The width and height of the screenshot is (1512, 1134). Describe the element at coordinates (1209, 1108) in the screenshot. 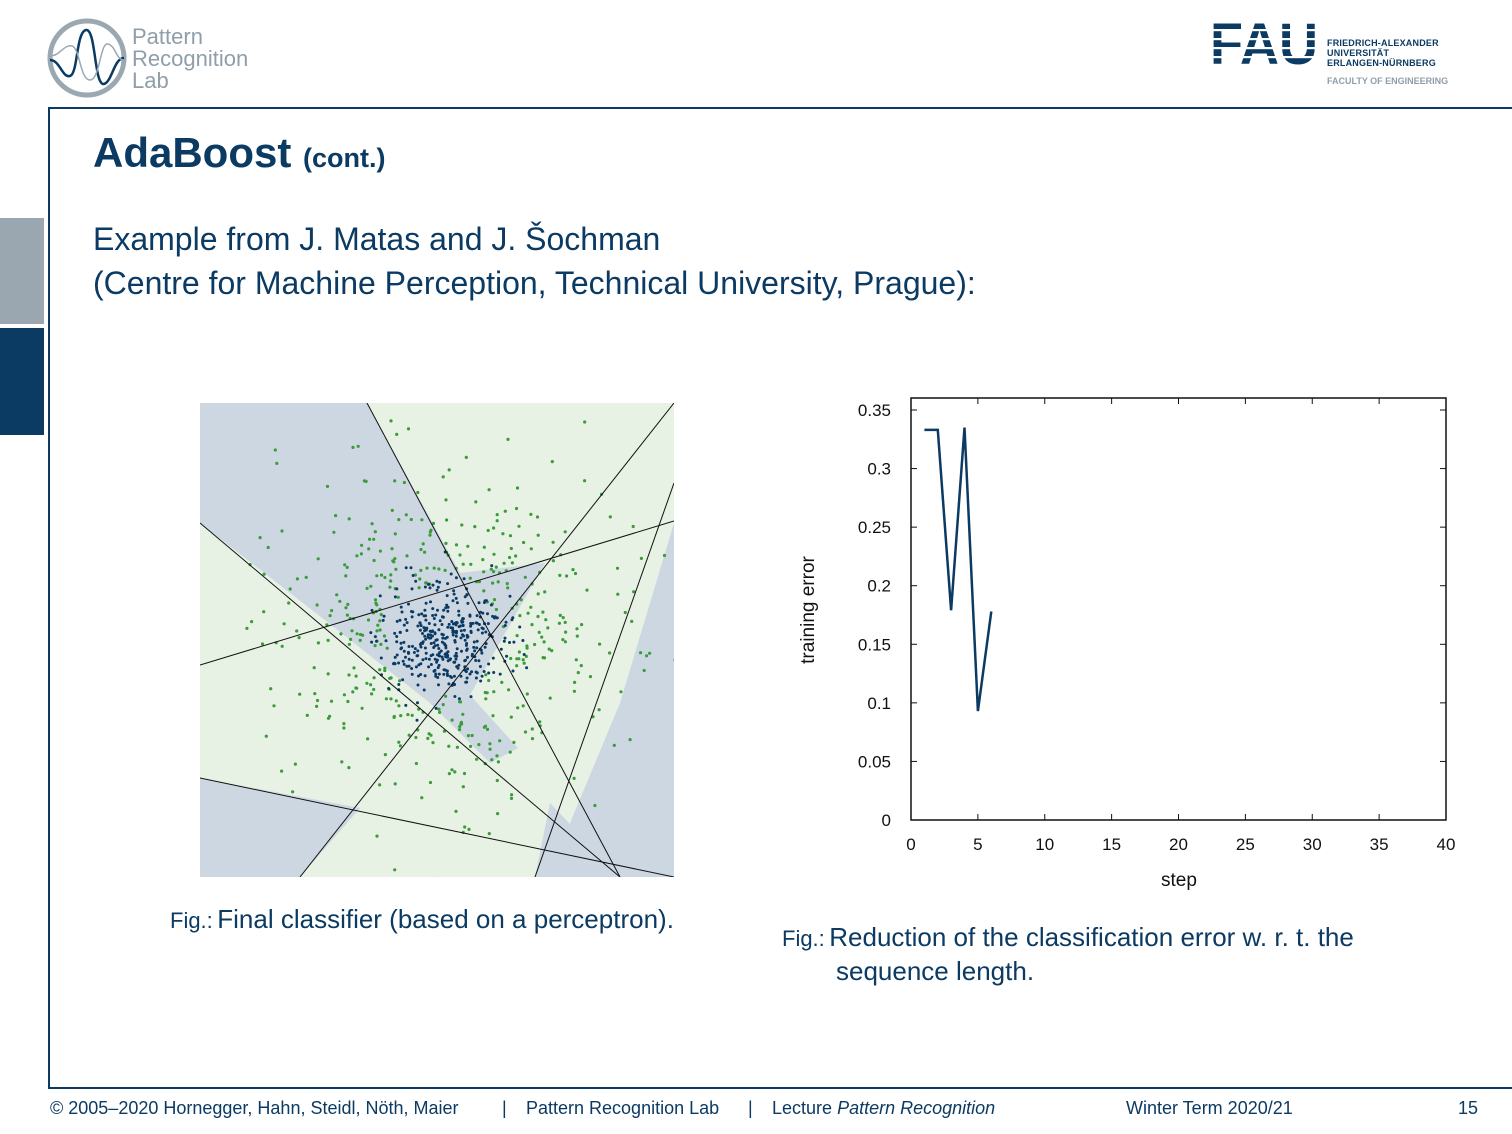

I see `footer-term: Winter Term 2020/21` at that location.